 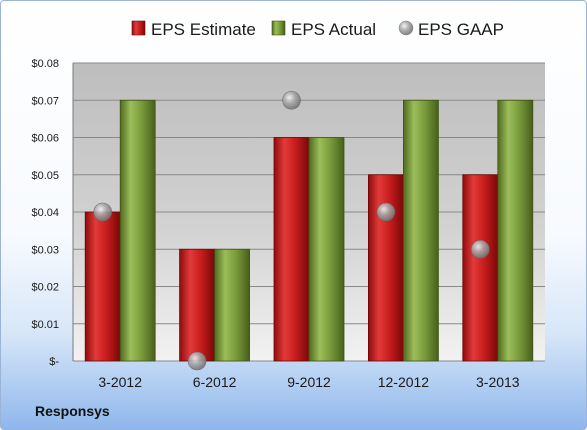 I want to click on x-axis: 3-2012 6-2012 9-2012 12-2012 3-2013, so click(x=308, y=382).